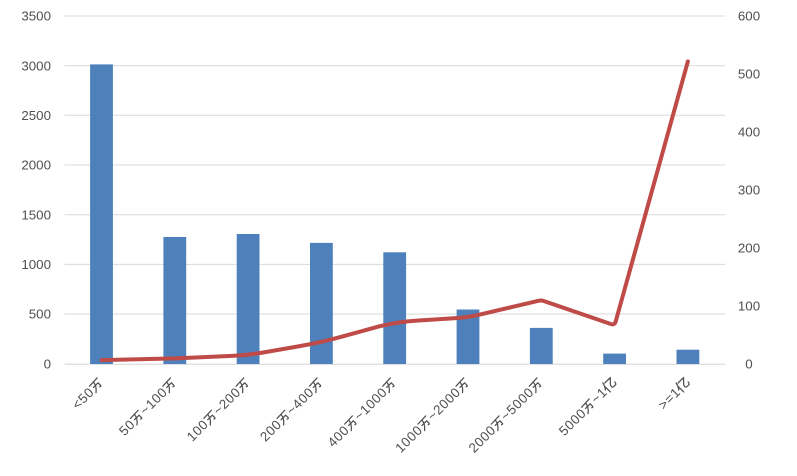 The image size is (797, 476). What do you see at coordinates (36, 115) in the screenshot?
I see `svg-text: 2500` at bounding box center [36, 115].